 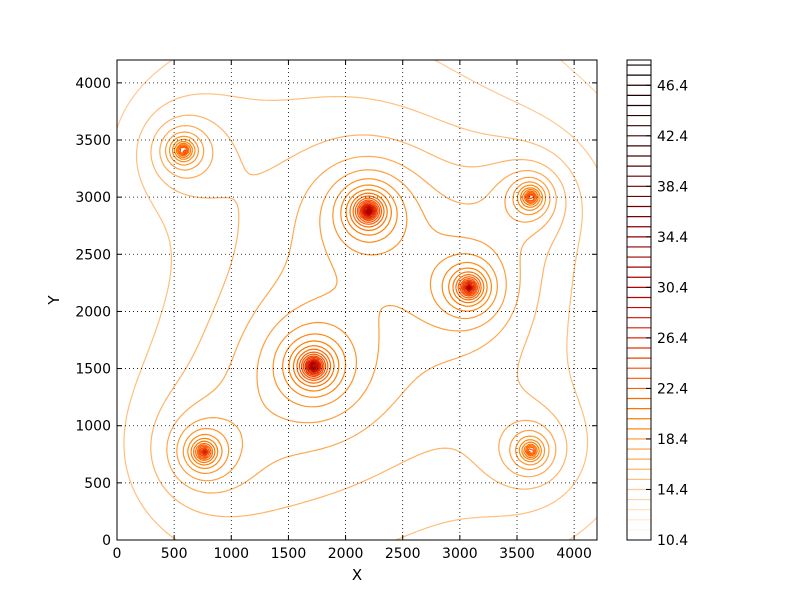 I want to click on colorbar-tick-label: 14.4, so click(x=672, y=490).